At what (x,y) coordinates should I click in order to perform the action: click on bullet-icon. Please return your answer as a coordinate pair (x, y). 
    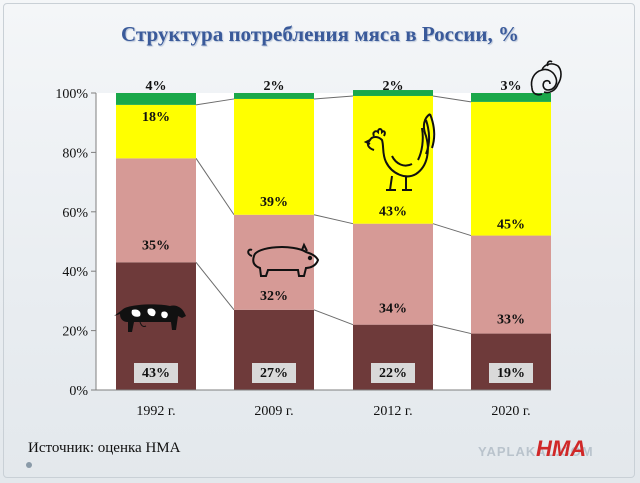
    Looking at the image, I should click on (29, 465).